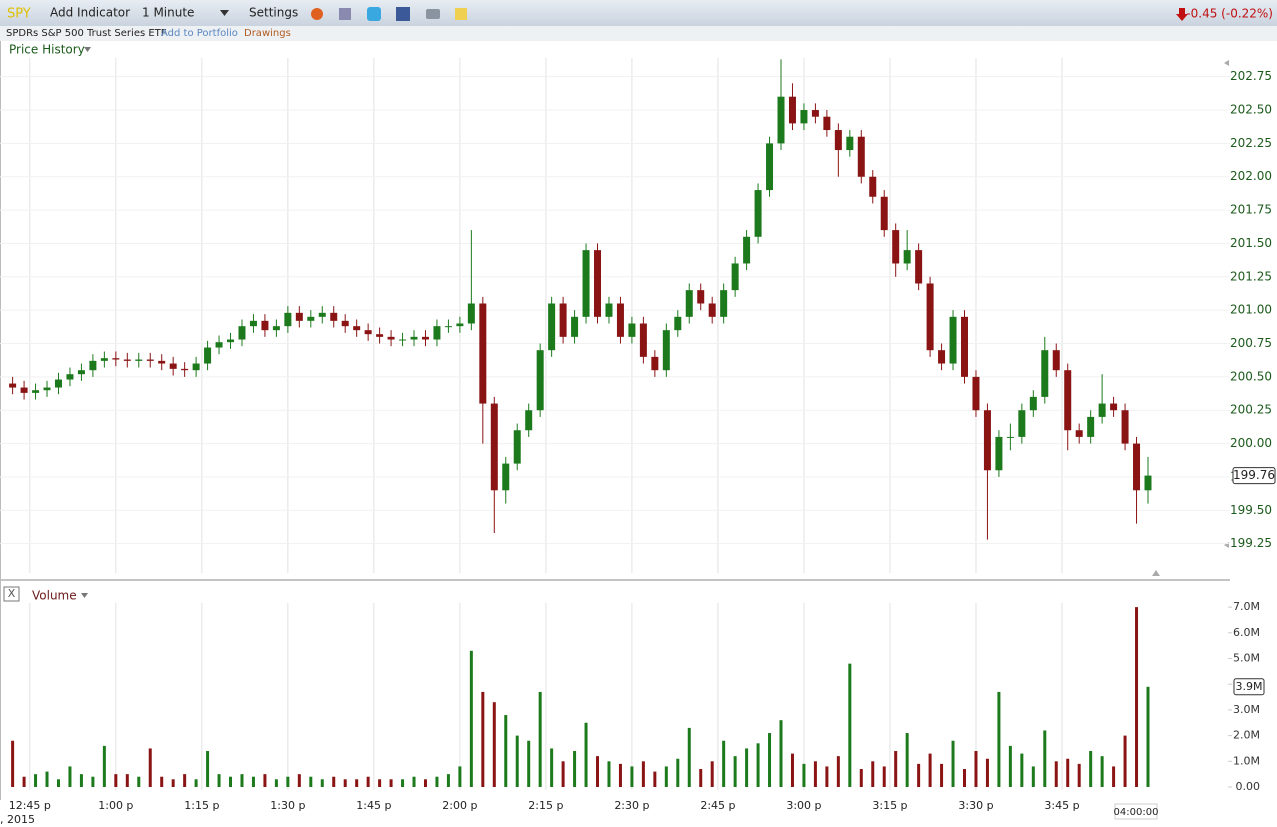  I want to click on facebook-icon, so click(403, 14).